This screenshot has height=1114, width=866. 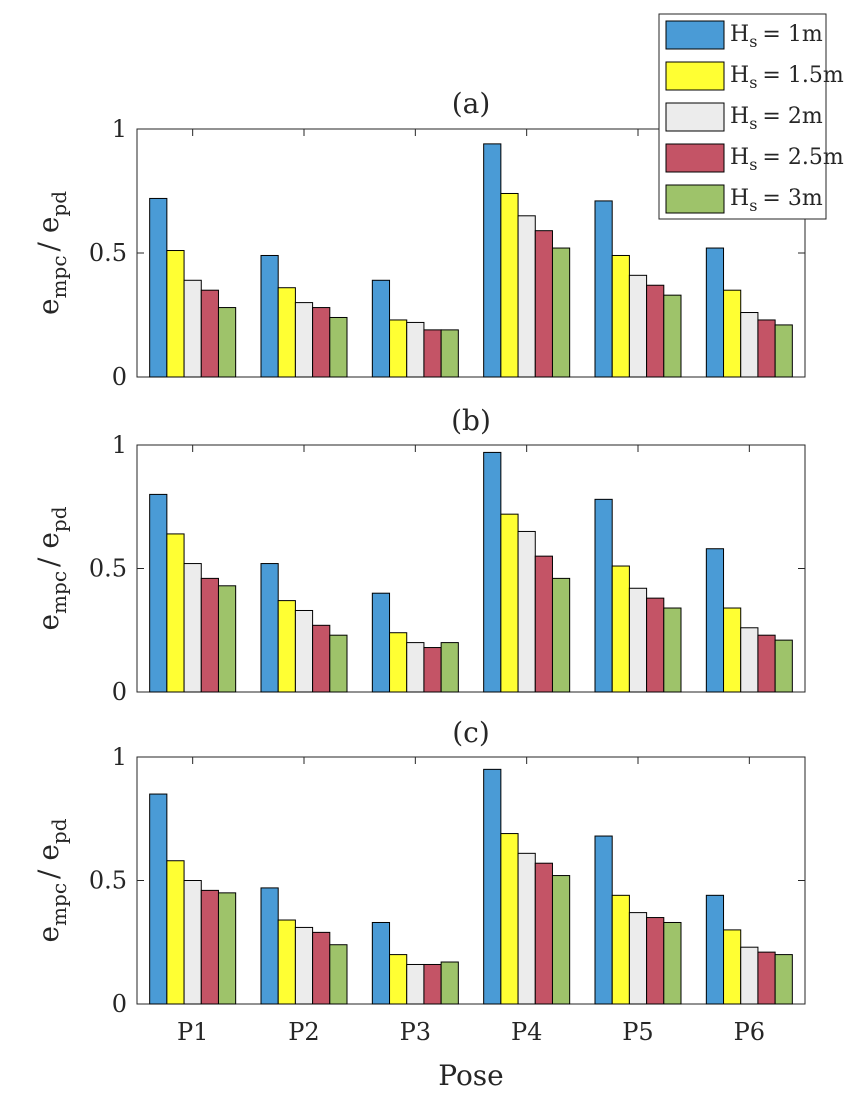 What do you see at coordinates (526, 1032) in the screenshot?
I see `x-tick-label: P4` at bounding box center [526, 1032].